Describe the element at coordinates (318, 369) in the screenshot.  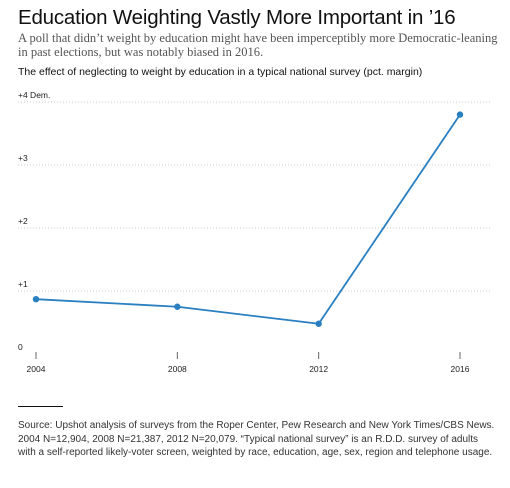
I see `x-tick-label: 2012` at that location.